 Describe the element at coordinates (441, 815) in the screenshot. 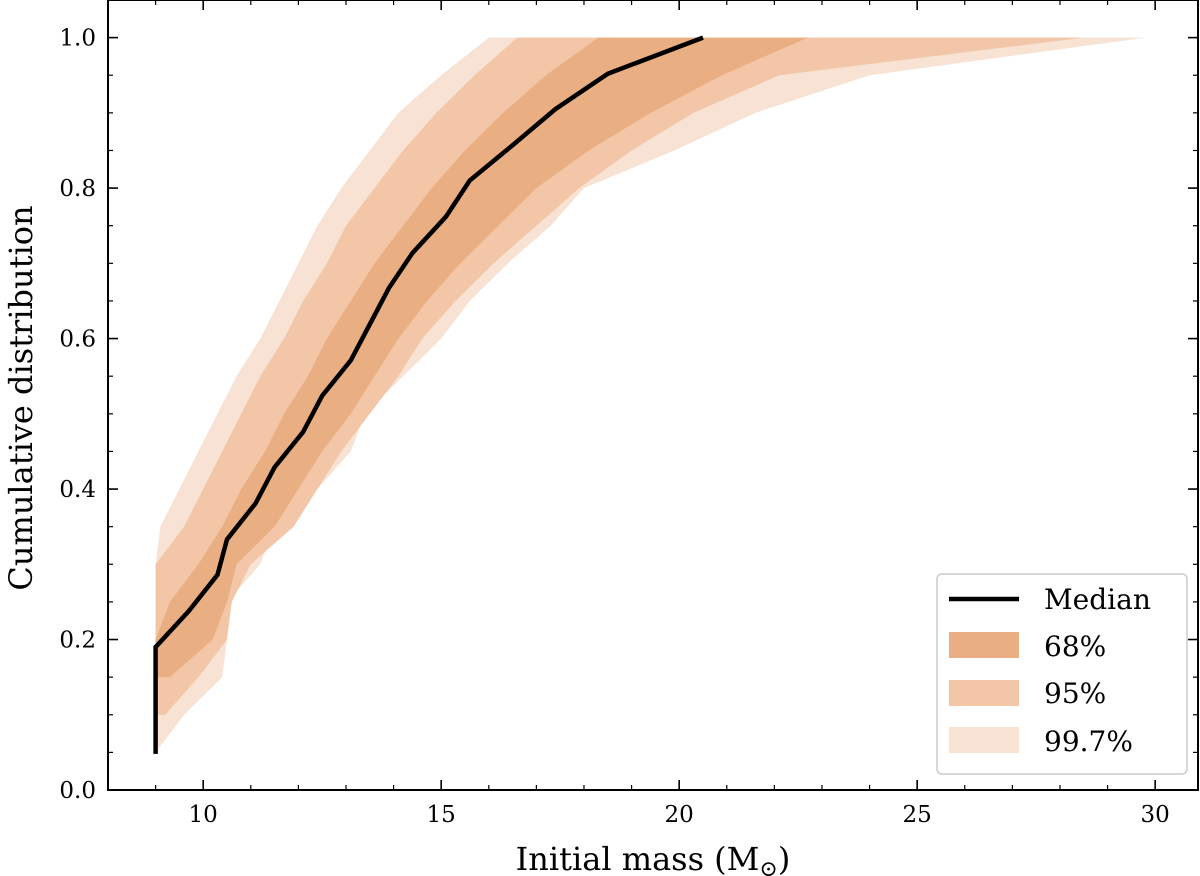

I see `x-tick-label: 15` at that location.